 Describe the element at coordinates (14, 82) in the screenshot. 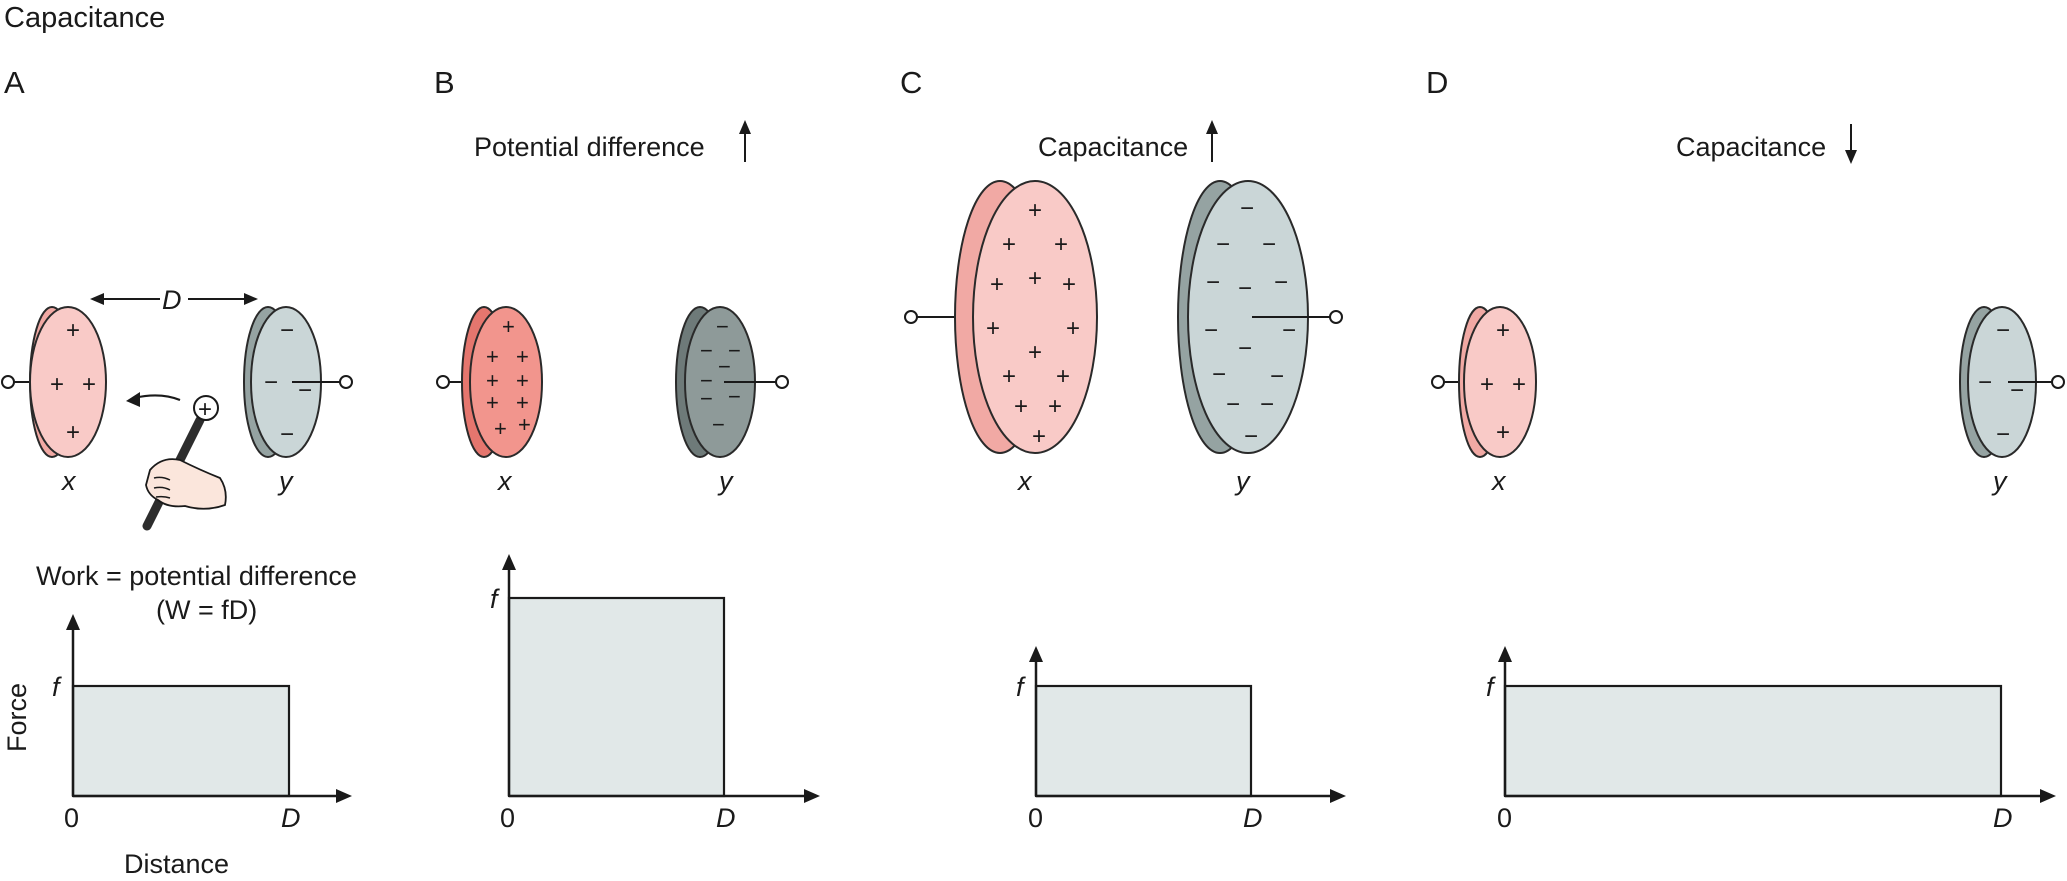

I see `panel-a-letter: A` at that location.